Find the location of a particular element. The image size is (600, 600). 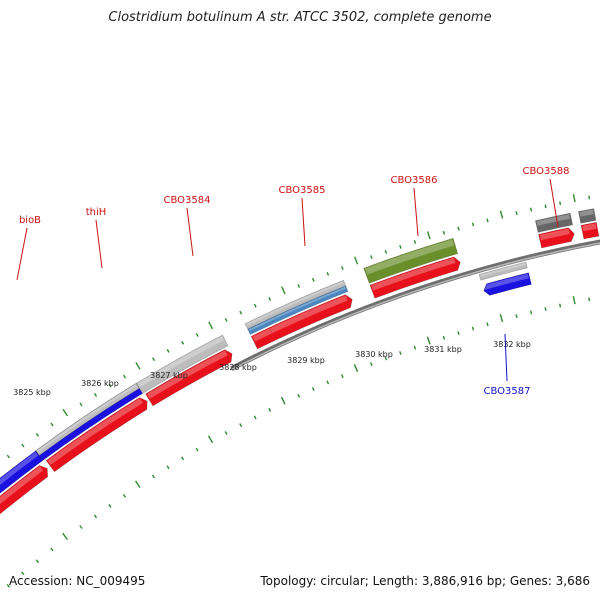

scale-label: 3827 kbp is located at coordinates (169, 375).